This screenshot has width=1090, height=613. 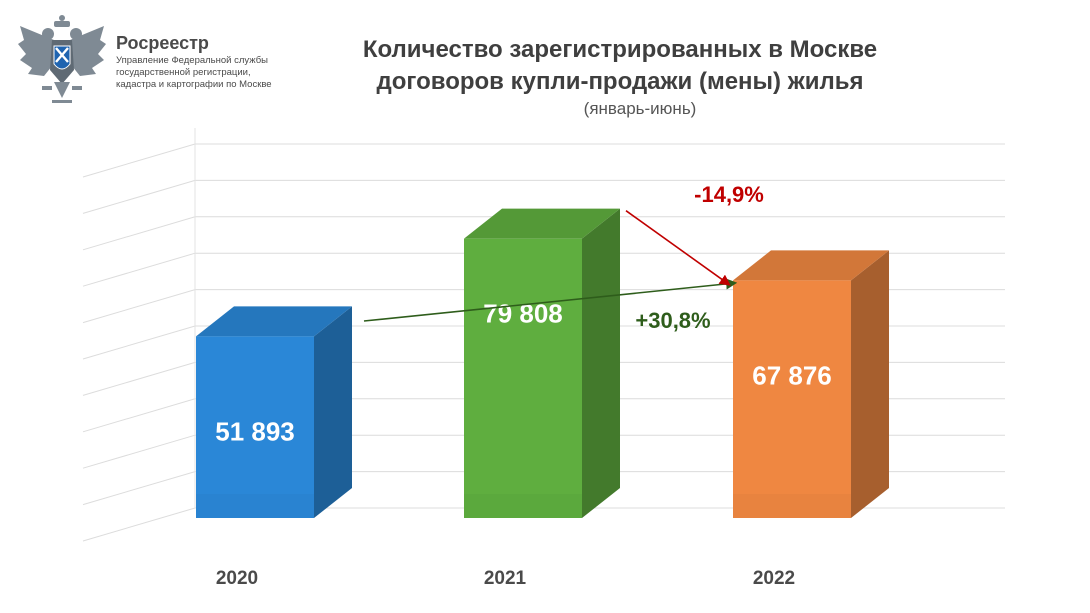 What do you see at coordinates (62, 59) in the screenshot?
I see `rosreestr-logo-icon` at bounding box center [62, 59].